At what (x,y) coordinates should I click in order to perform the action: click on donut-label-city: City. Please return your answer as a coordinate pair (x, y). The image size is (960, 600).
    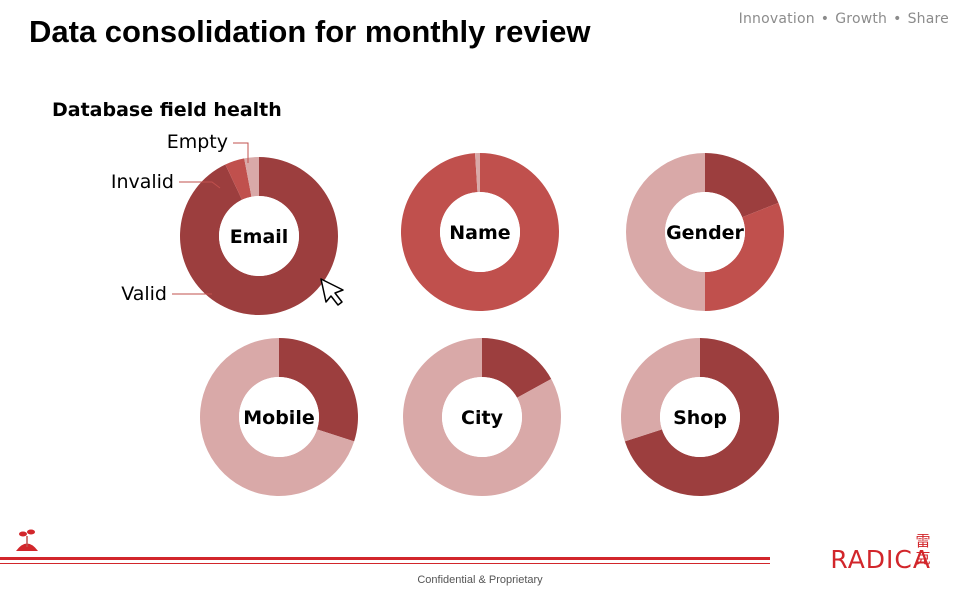
    Looking at the image, I should click on (482, 418).